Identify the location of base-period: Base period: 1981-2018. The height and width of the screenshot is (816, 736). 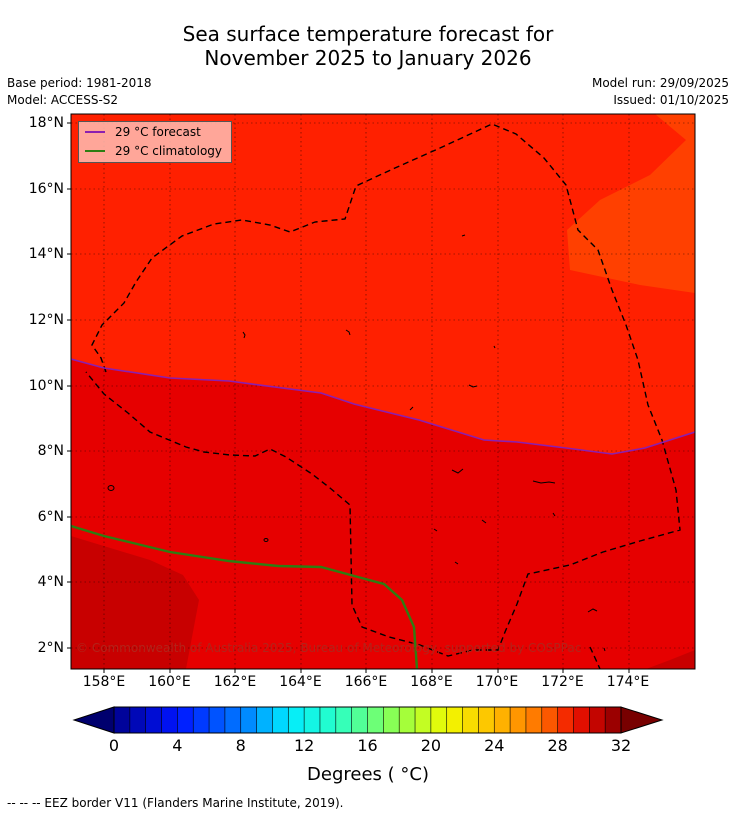
(79, 83).